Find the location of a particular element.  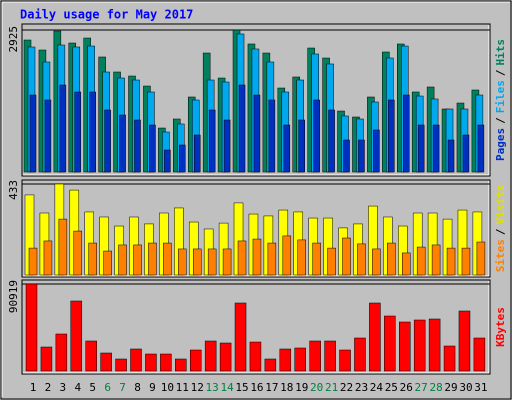

y-tick-label: 2925 is located at coordinates (13, 39).